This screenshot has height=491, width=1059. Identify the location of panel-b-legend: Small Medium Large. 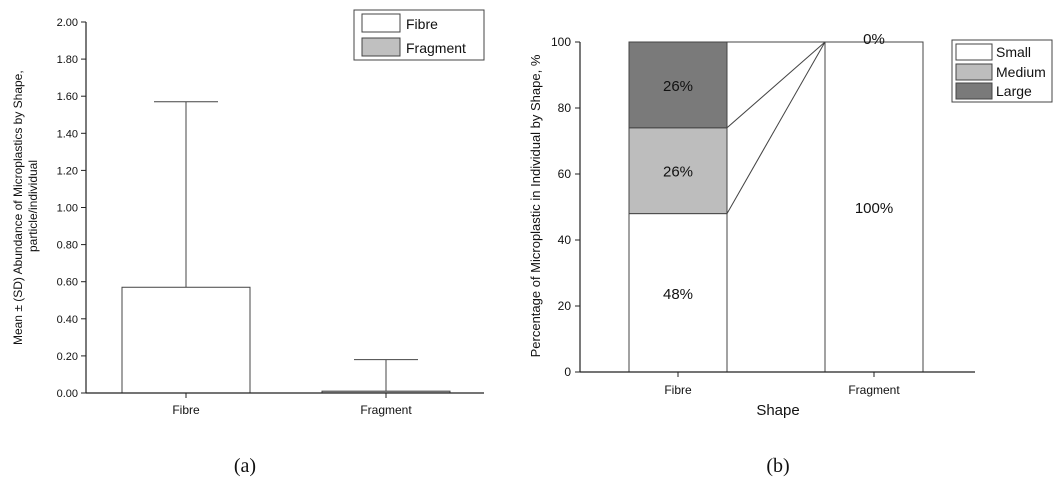
(1002, 71).